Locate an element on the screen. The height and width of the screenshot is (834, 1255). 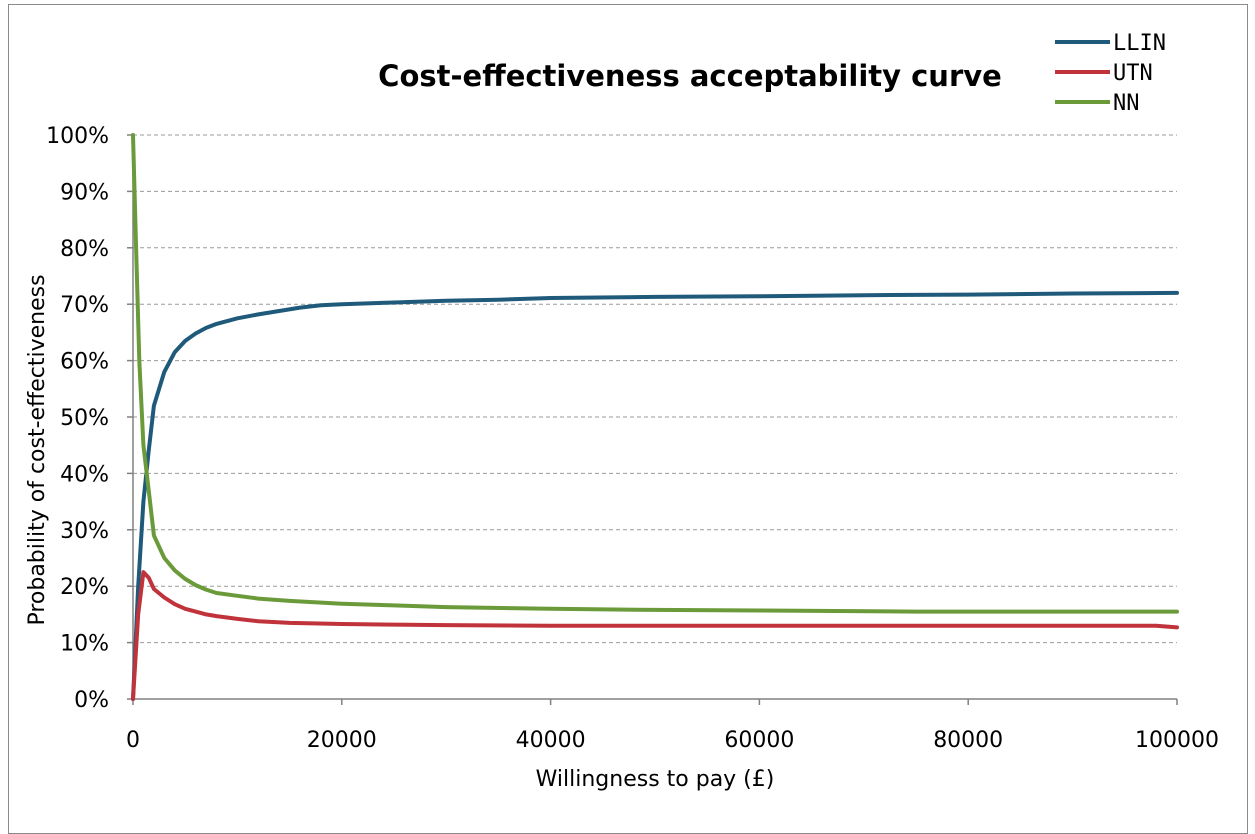
legend-label-utn: UTN is located at coordinates (1133, 73).